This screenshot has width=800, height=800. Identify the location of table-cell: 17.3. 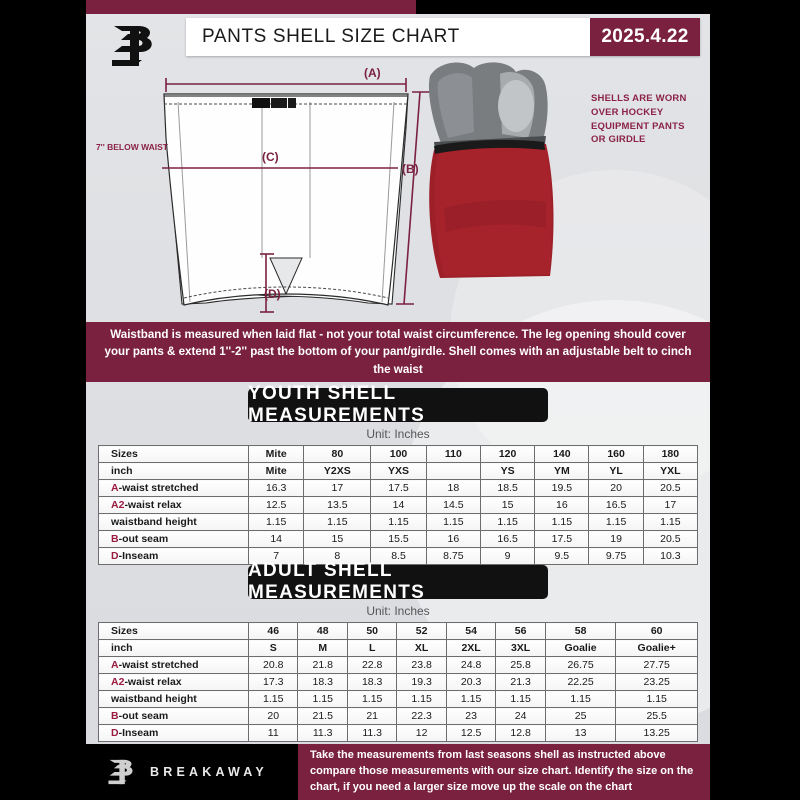
(273, 682).